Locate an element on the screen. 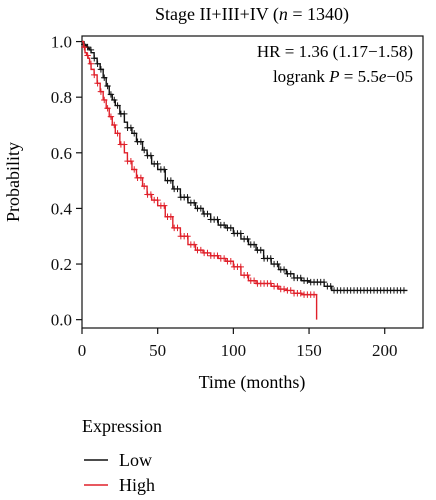  x-tick-label: 150 is located at coordinates (309, 350).